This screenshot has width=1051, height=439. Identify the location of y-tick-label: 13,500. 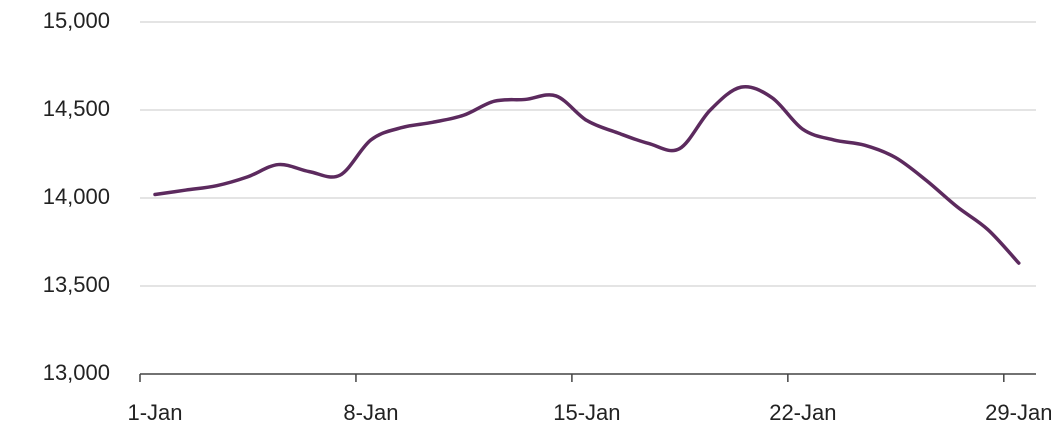
(76, 284).